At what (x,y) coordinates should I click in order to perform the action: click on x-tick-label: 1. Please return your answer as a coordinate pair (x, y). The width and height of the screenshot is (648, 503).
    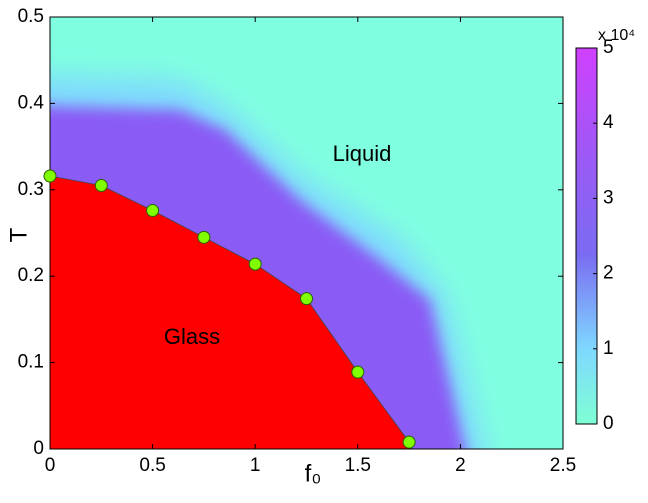
    Looking at the image, I should click on (255, 465).